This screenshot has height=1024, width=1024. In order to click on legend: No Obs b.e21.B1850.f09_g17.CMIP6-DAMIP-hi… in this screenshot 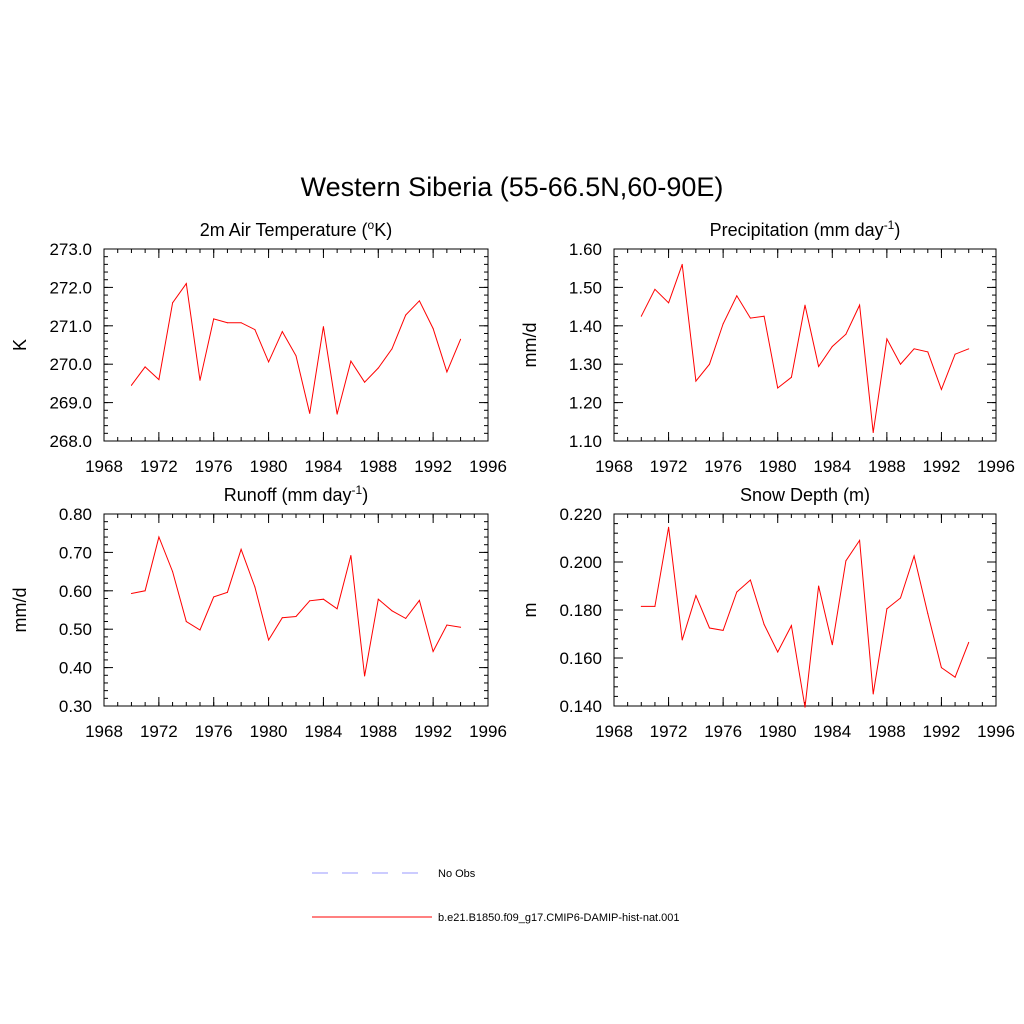, I will do `click(496, 896)`.